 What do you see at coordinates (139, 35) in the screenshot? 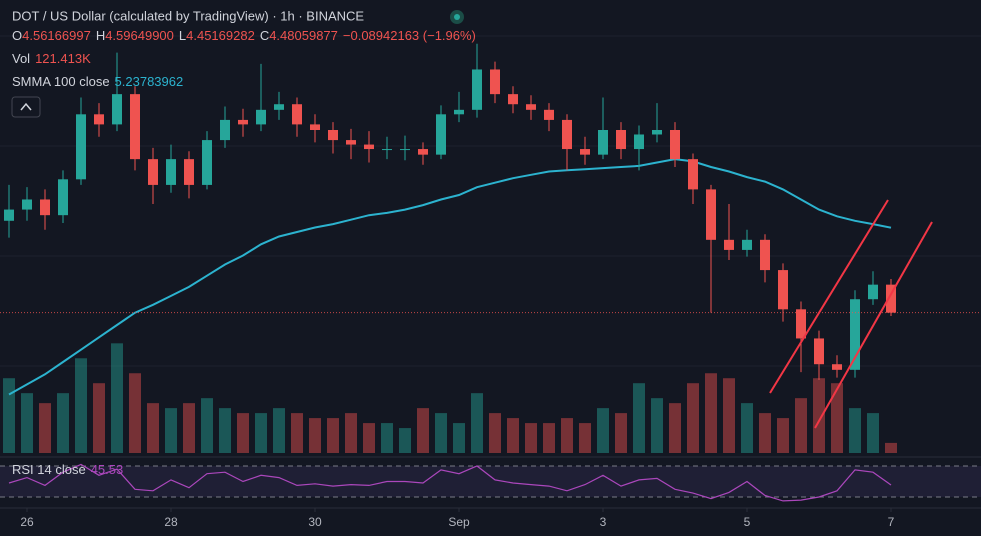
I see `ohlc-value: 4.59649900` at bounding box center [139, 35].